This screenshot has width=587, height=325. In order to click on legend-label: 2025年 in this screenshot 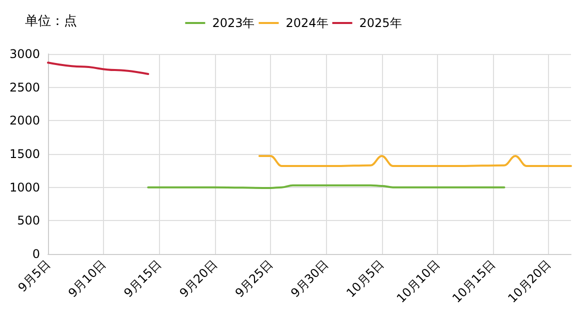, I will do `click(380, 23)`.